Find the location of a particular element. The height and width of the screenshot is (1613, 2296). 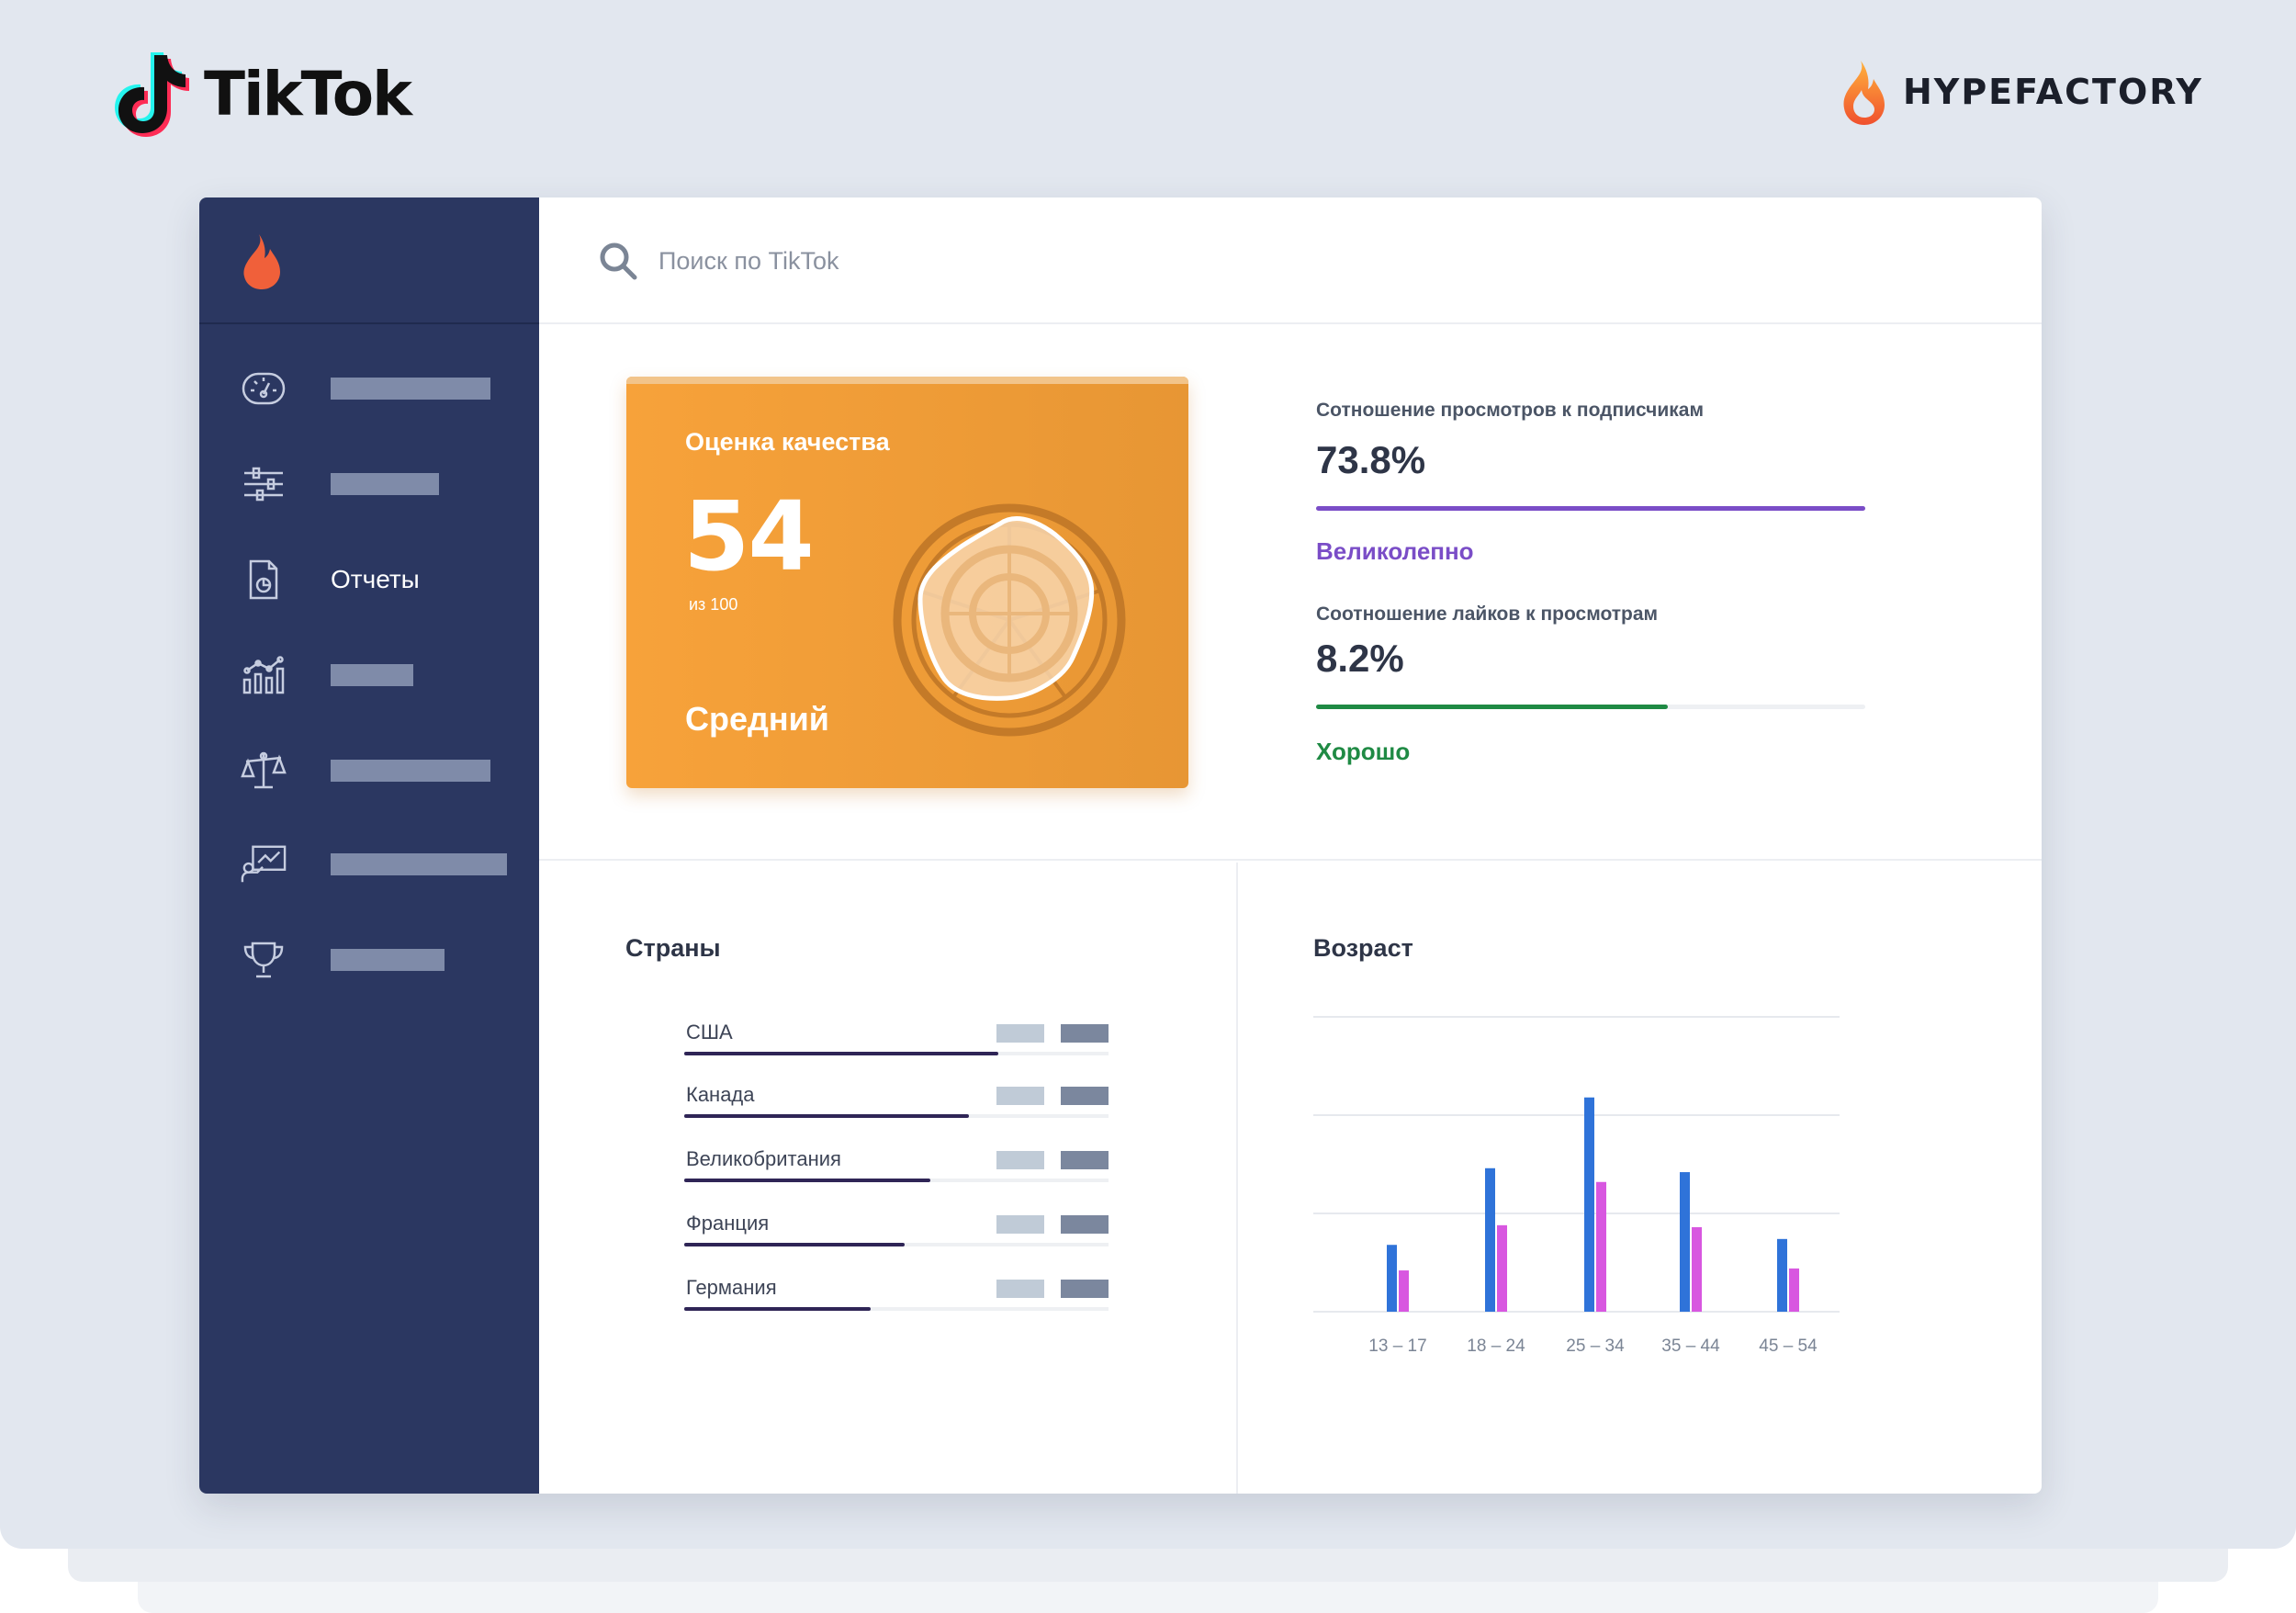

country-name: Канада is located at coordinates (720, 1094).